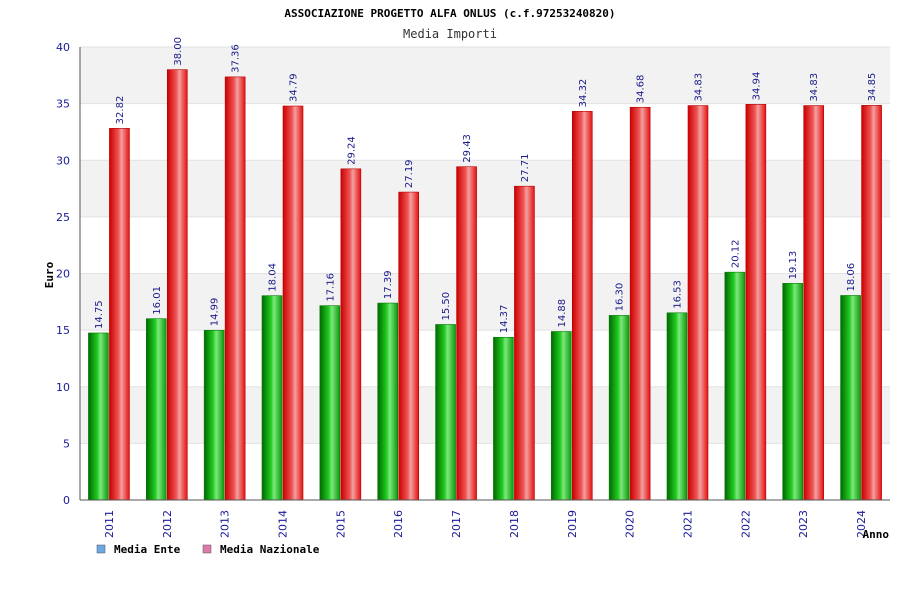 The image size is (900, 600). What do you see at coordinates (814, 303) in the screenshot?
I see `bar-media-nazionale-2023` at bounding box center [814, 303].